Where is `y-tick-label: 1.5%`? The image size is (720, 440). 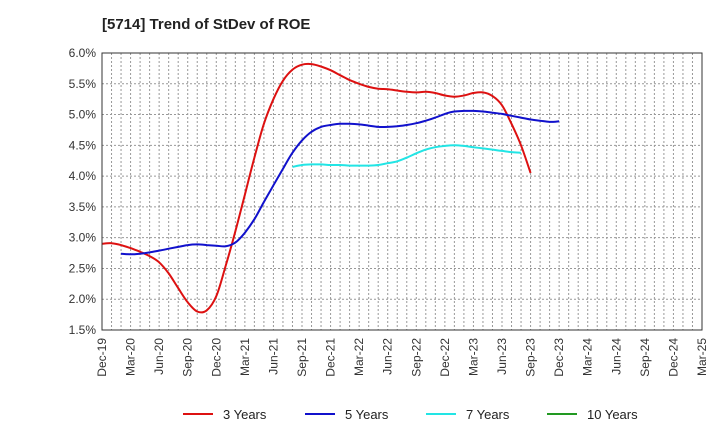
y-tick-label: 1.5% is located at coordinates (83, 330).